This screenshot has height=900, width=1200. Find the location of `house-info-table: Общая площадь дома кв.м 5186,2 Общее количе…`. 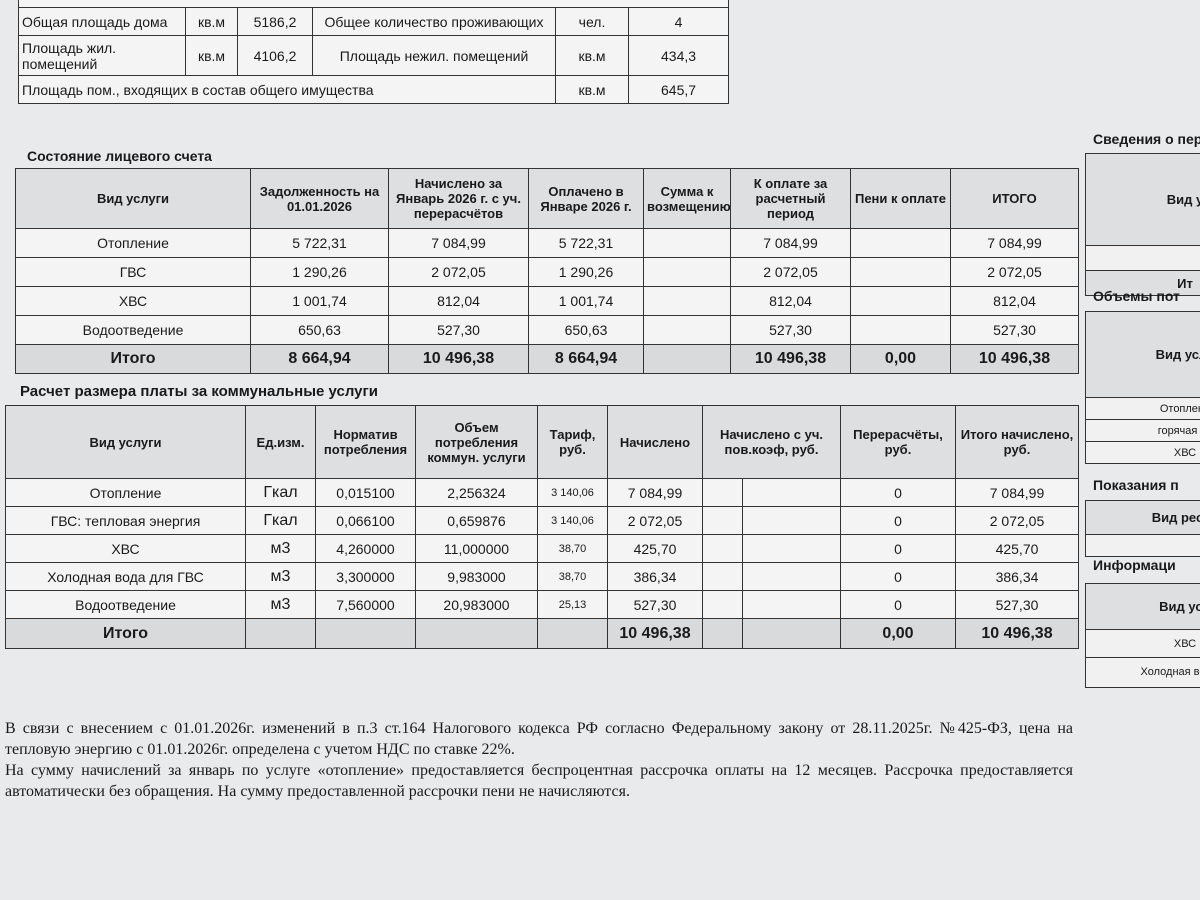

house-info-table: Общая площадь дома кв.м 5186,2 Общее количе… is located at coordinates (373, 52).